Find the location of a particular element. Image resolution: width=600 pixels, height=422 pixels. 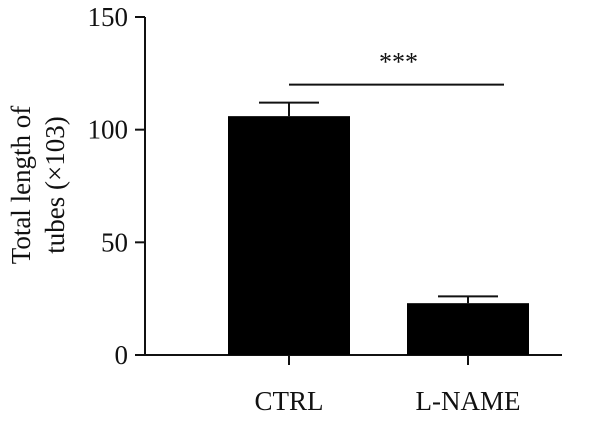

x-ticks: CTRL L-NAME is located at coordinates (387, 385).